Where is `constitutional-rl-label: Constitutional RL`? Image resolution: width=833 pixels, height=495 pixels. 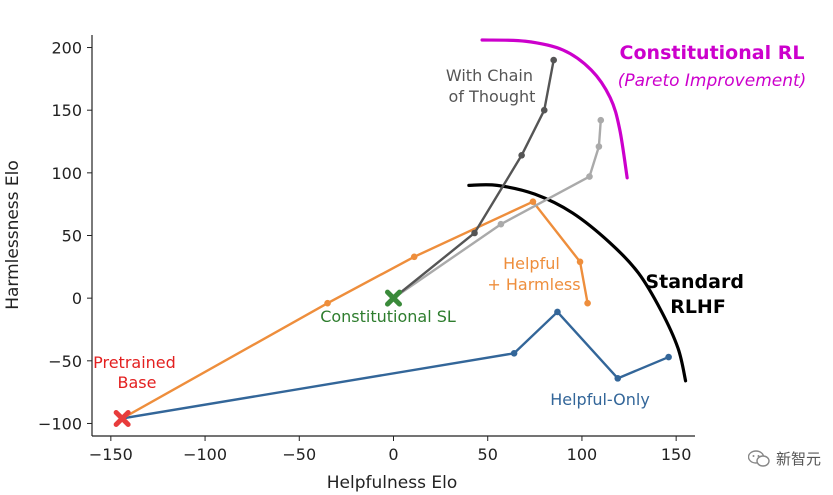 constitutional-rl-label: Constitutional RL is located at coordinates (712, 53).